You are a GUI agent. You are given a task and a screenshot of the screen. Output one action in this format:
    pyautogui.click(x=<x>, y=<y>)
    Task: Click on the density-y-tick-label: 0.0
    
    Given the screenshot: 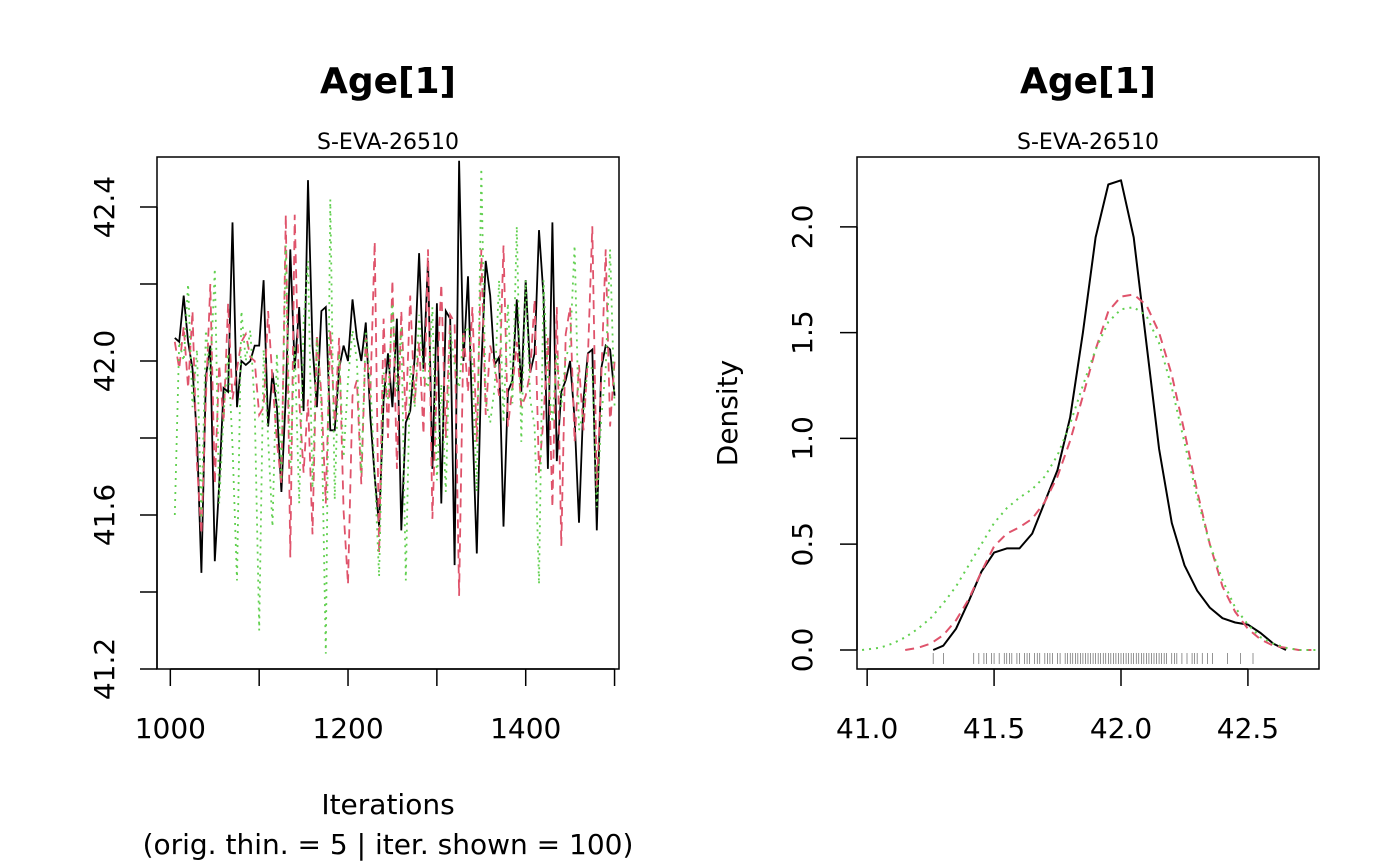 What is the action you would take?
    pyautogui.click(x=802, y=650)
    